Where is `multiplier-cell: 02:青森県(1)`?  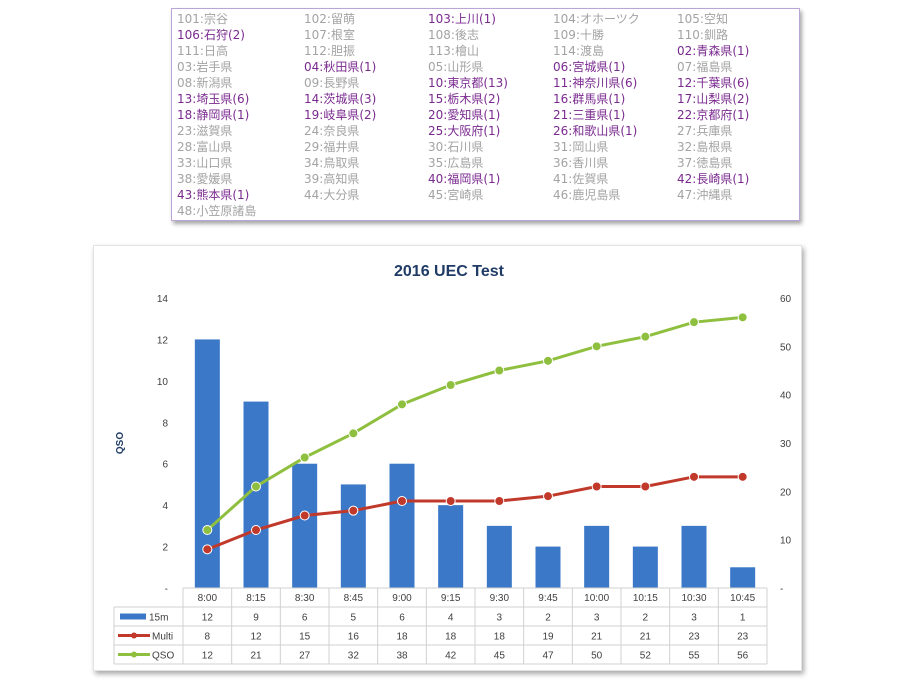 multiplier-cell: 02:青森県(1) is located at coordinates (713, 51).